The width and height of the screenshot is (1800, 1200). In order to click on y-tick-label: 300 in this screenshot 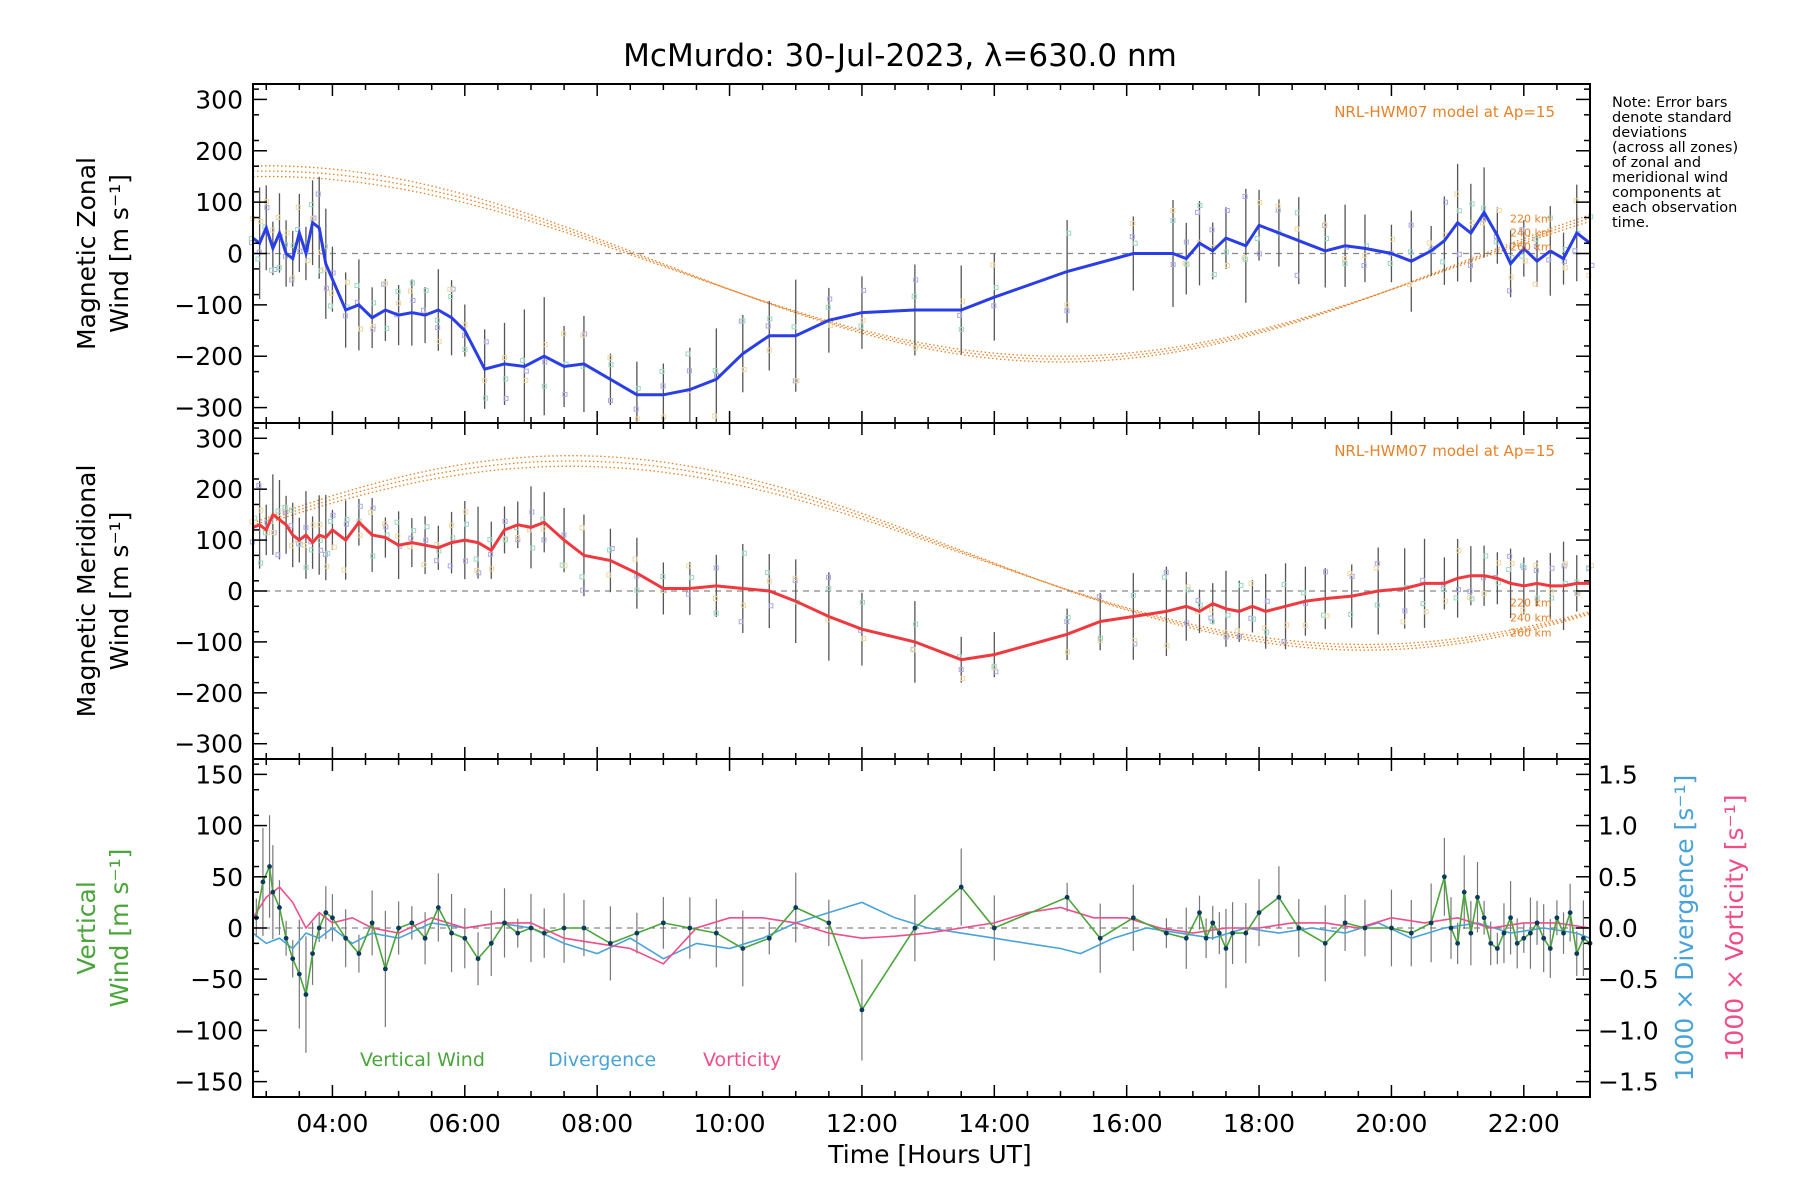, I will do `click(219, 438)`.